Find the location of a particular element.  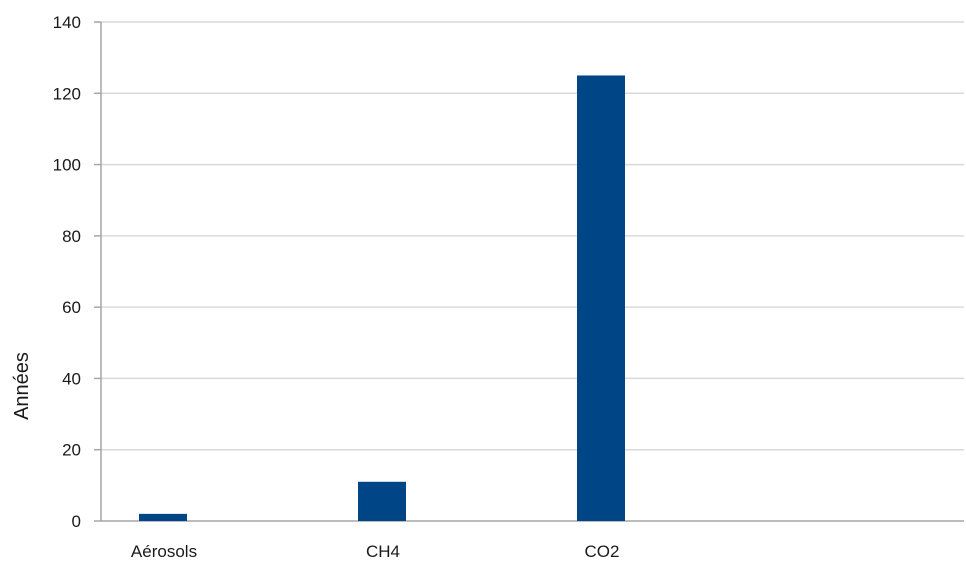

bar-ch4 is located at coordinates (382, 501).